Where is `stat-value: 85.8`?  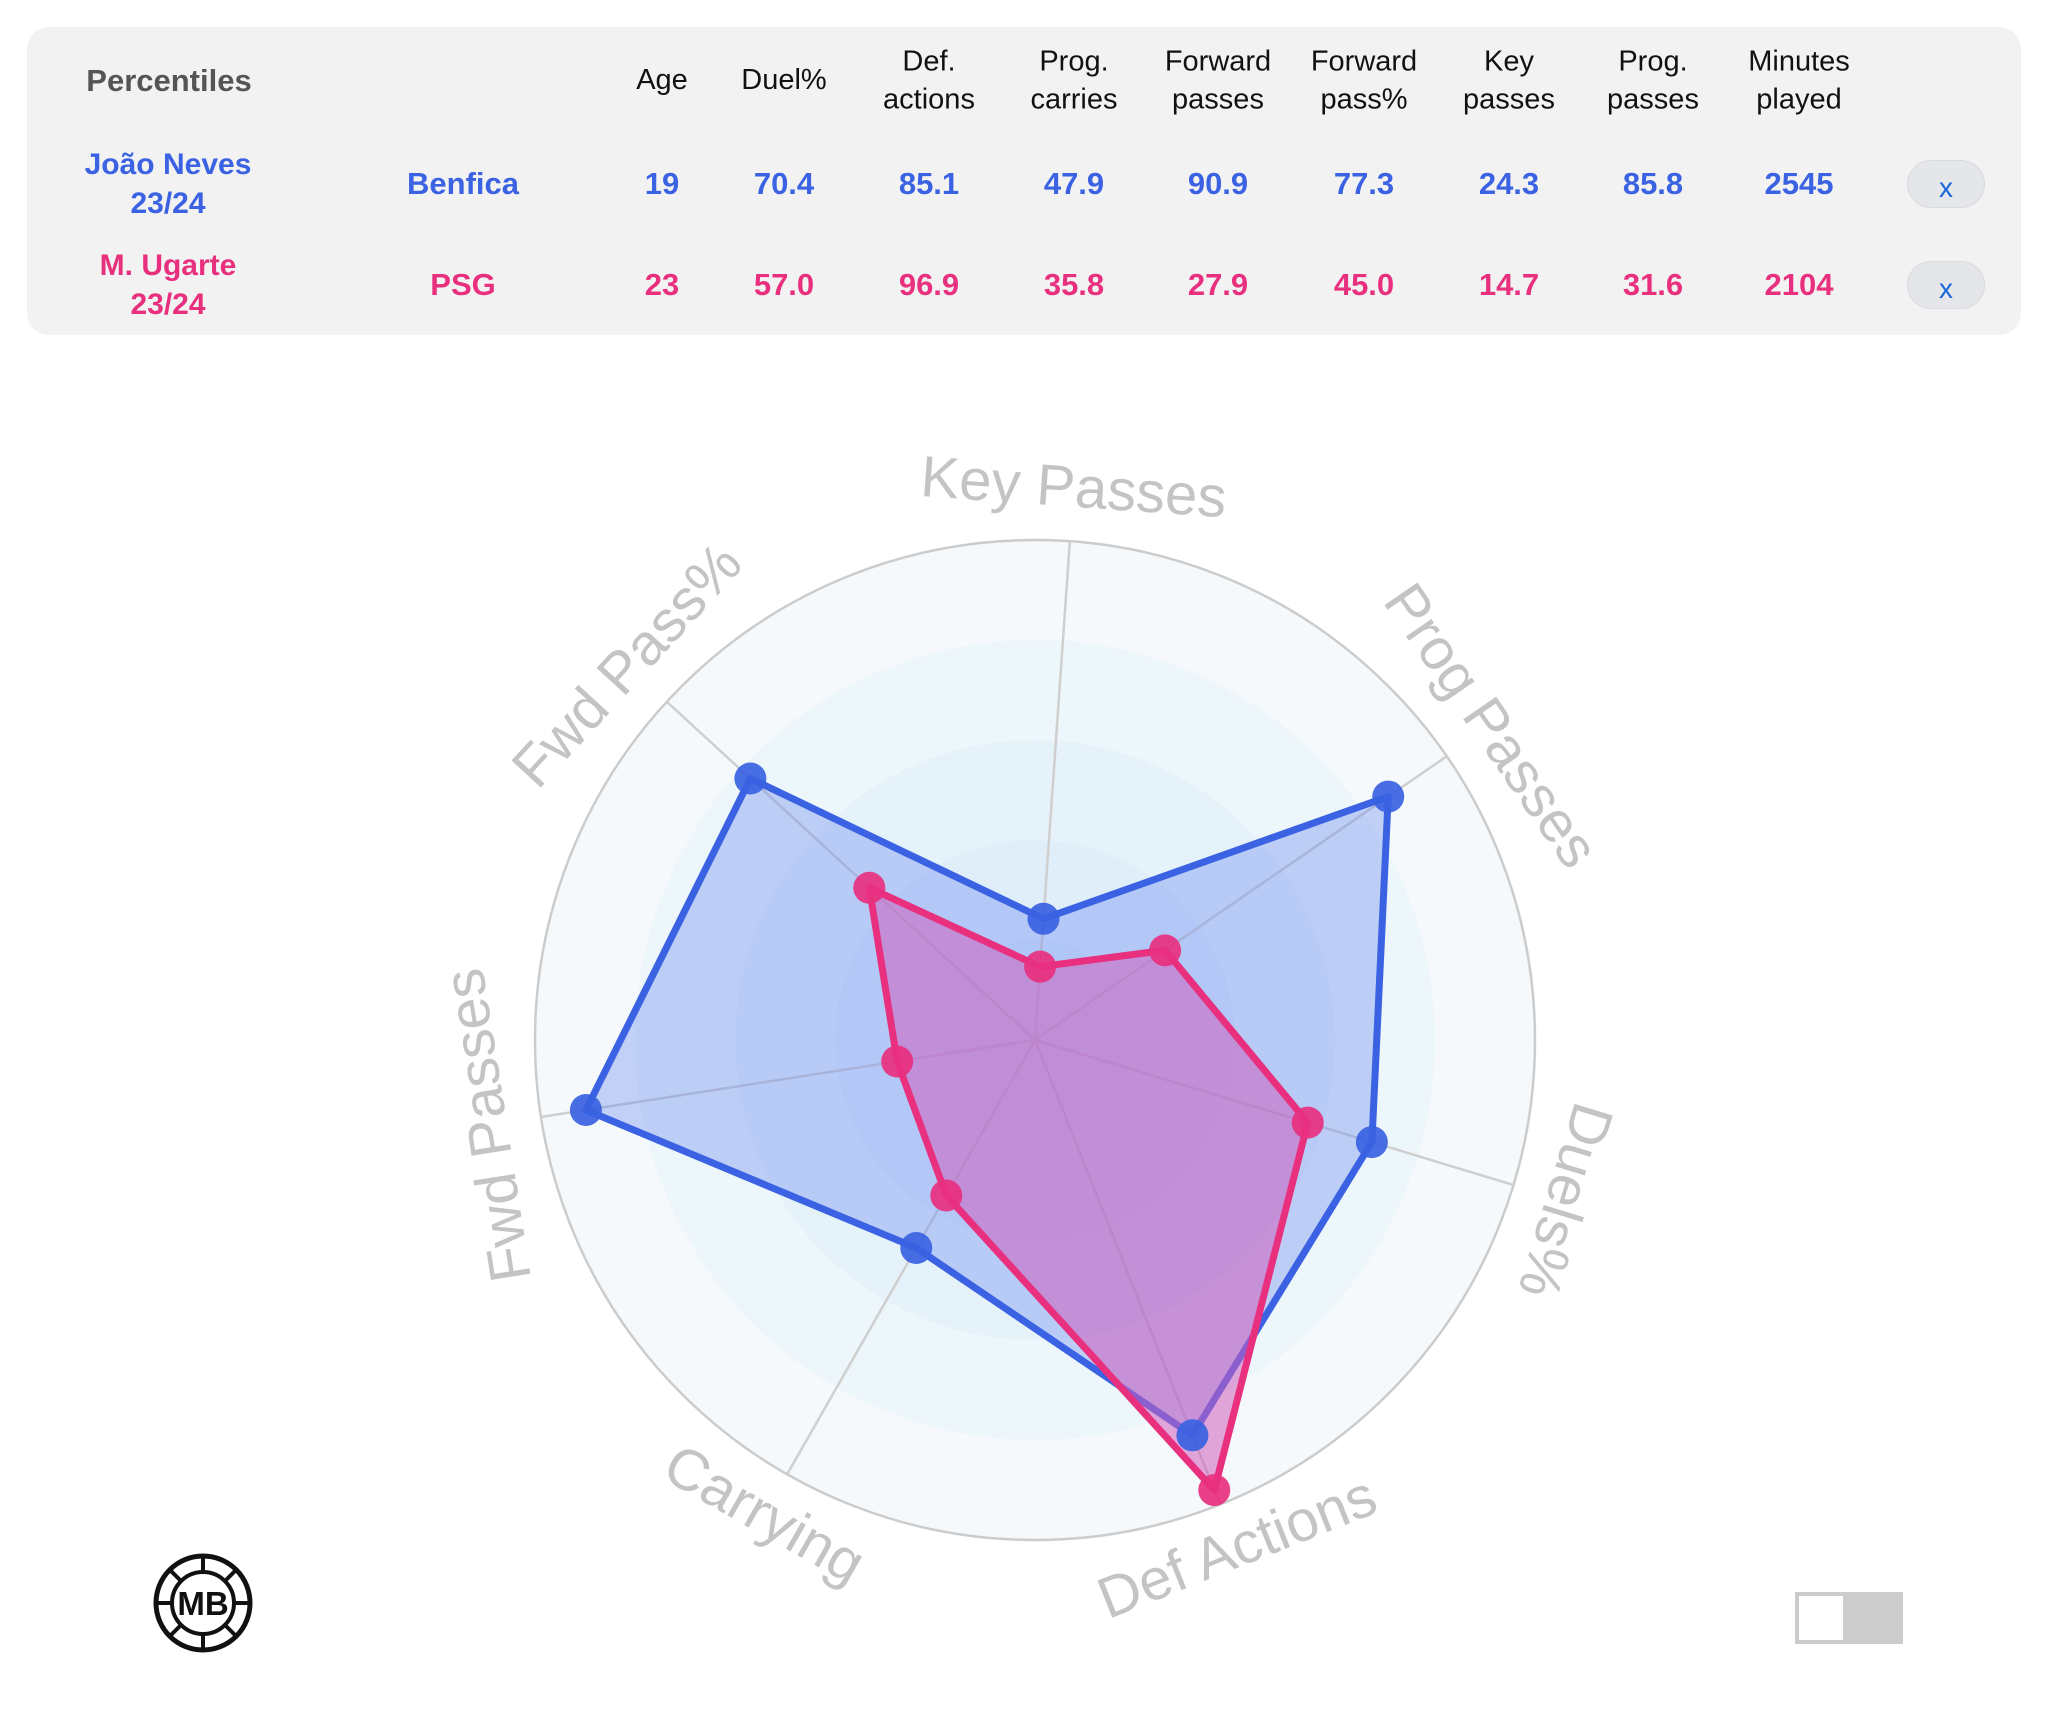
stat-value: 85.8 is located at coordinates (1653, 183).